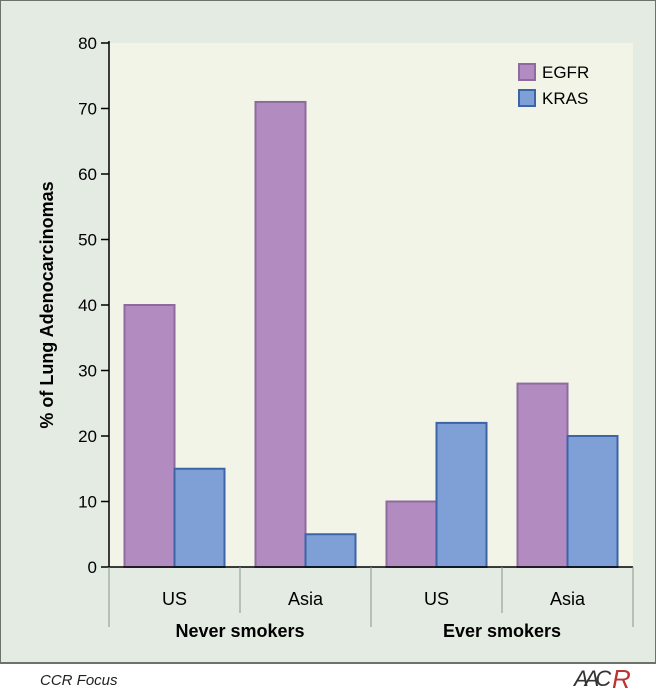 The height and width of the screenshot is (696, 656). What do you see at coordinates (87, 371) in the screenshot?
I see `y-tick-label-30: 30` at bounding box center [87, 371].